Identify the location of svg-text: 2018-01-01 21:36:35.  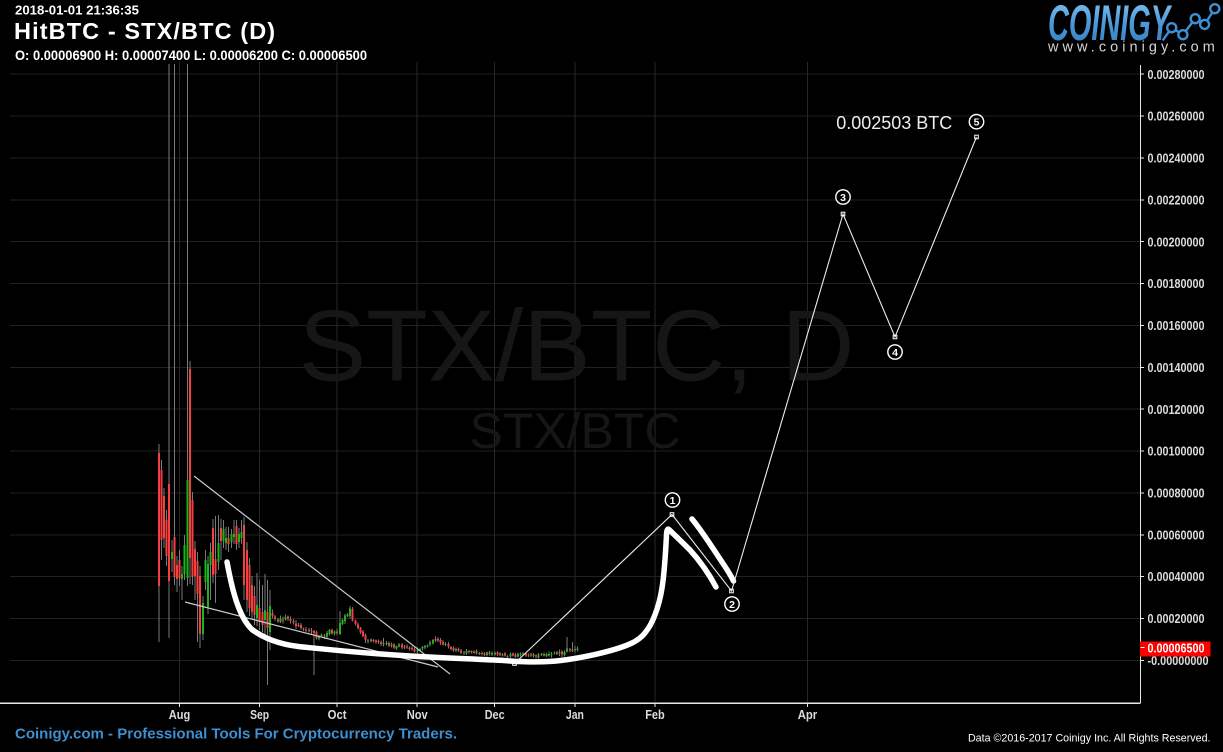
(77, 9).